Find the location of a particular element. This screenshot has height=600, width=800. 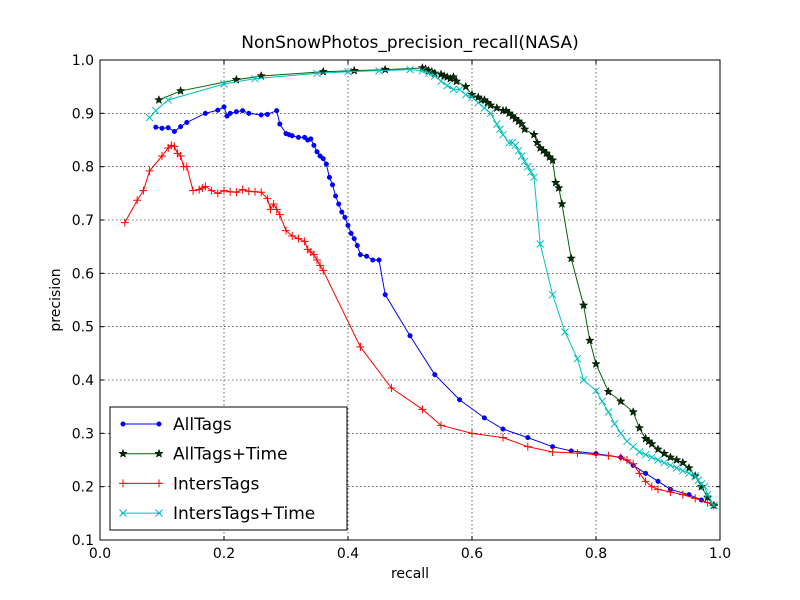

y-tick-label: 0.4 is located at coordinates (83, 381).